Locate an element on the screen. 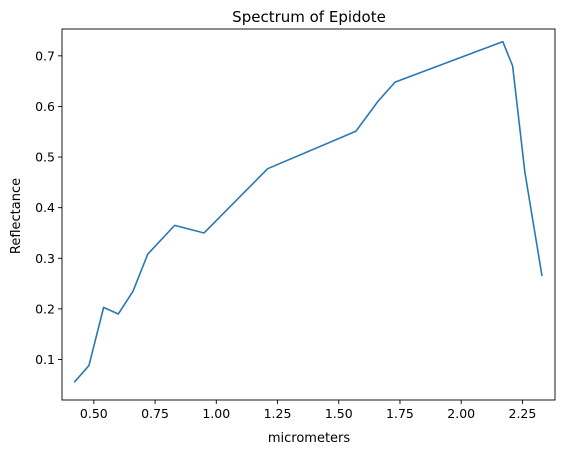  y-axis-label: Reflectance is located at coordinates (16, 216).